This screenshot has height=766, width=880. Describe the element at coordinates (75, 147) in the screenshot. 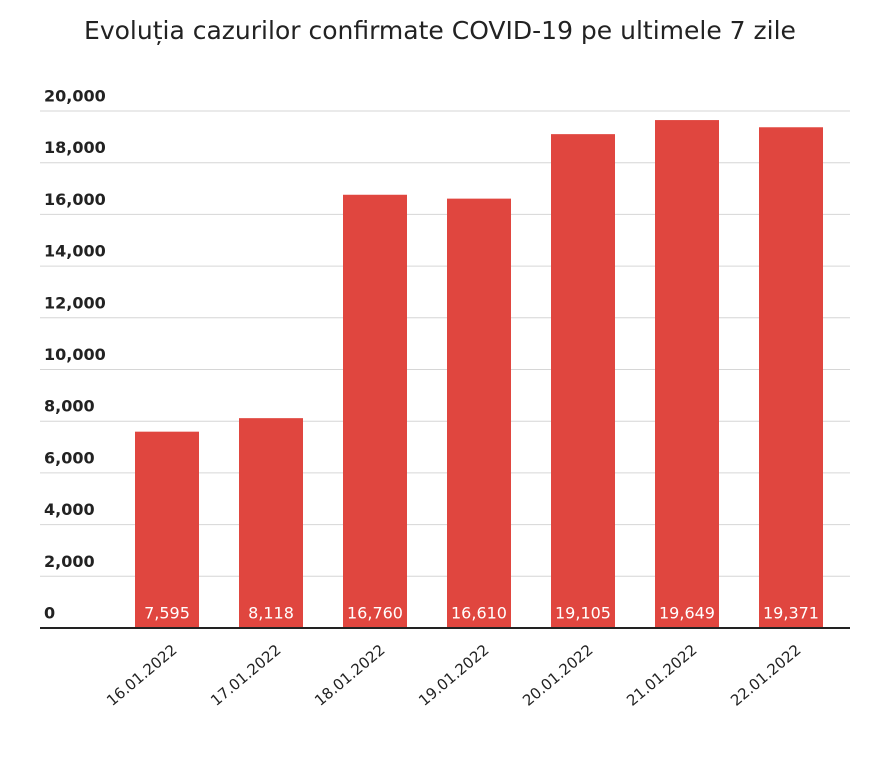

I see `y-tick-label: 18,000` at that location.